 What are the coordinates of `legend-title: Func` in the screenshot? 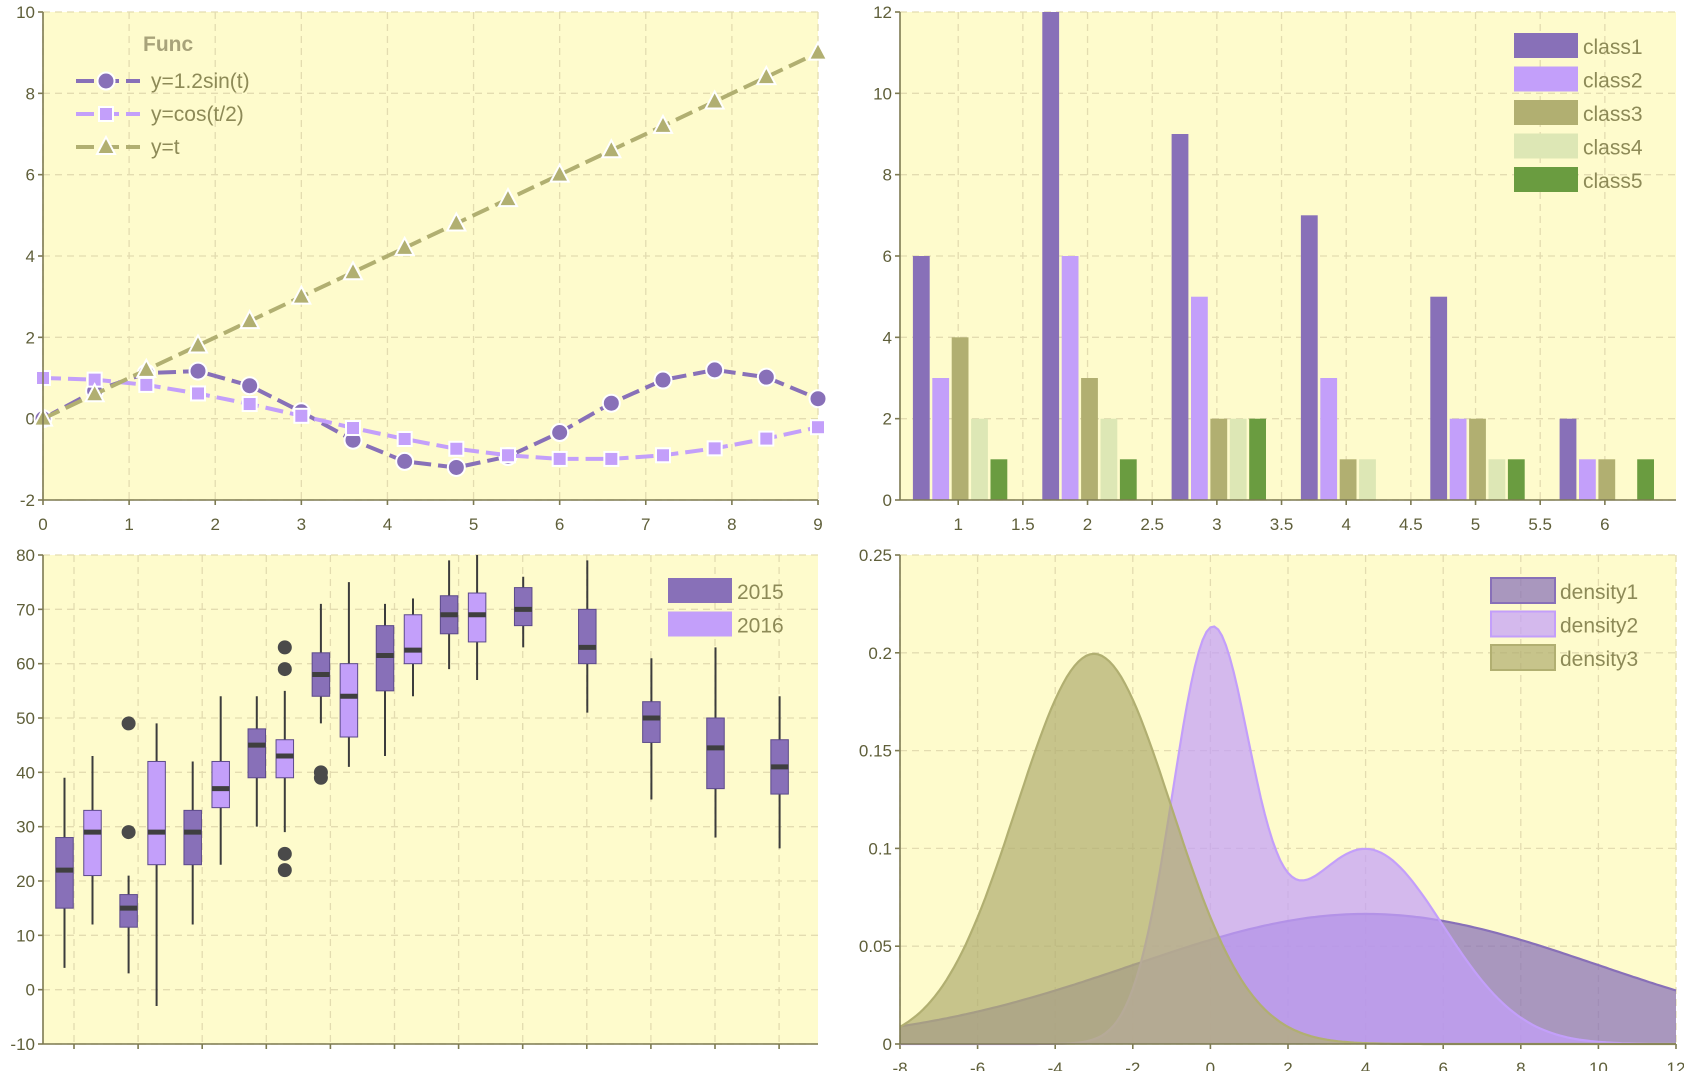 It's located at (168, 44).